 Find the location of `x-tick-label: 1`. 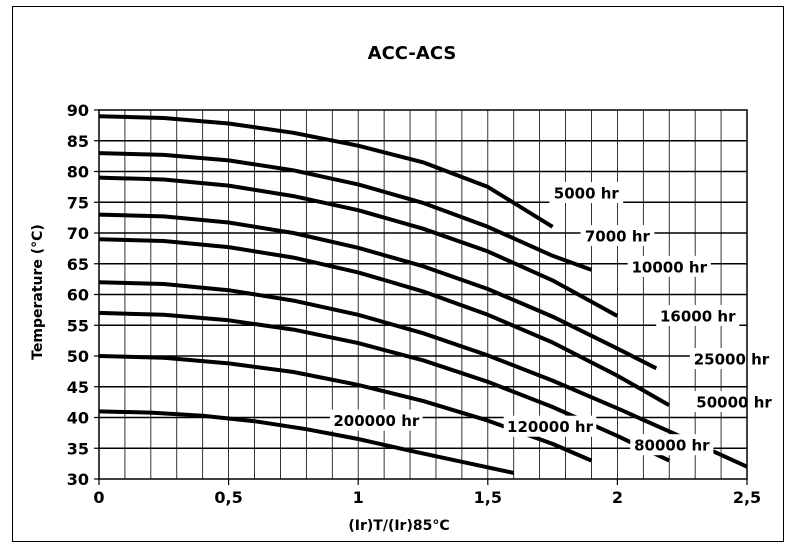

x-tick-label: 1 is located at coordinates (358, 497).